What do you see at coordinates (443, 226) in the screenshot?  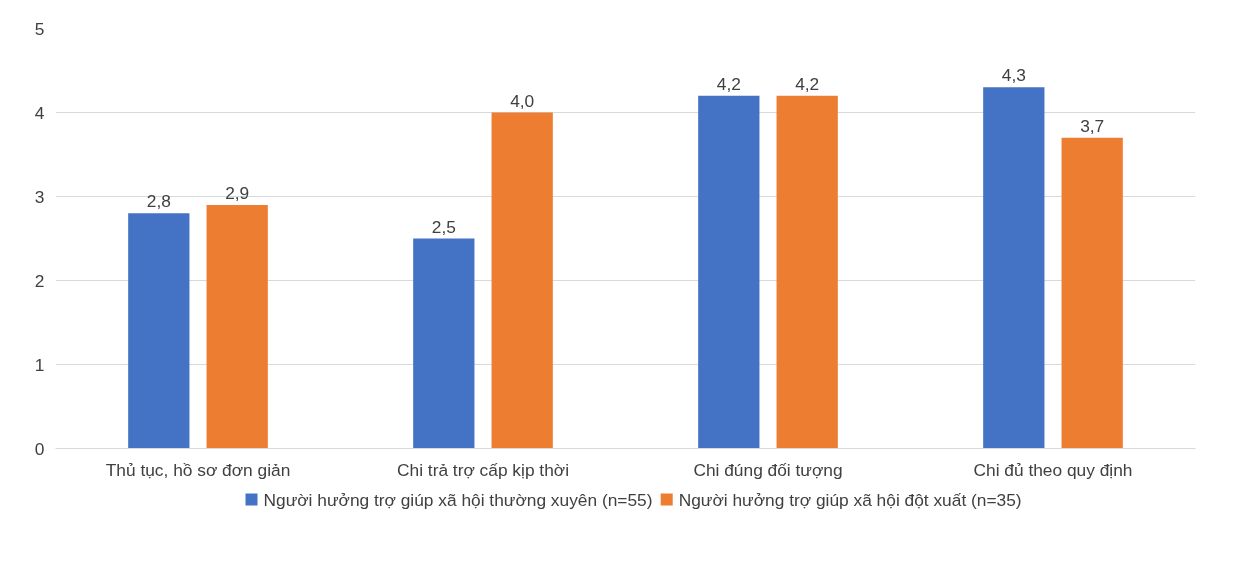 I see `data-label: 2,5` at bounding box center [443, 226].